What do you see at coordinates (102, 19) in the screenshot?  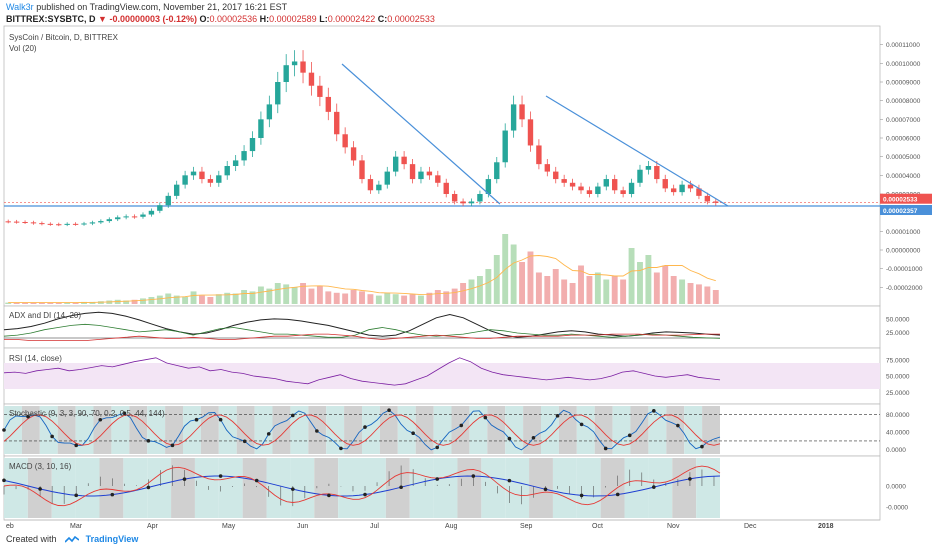 I see `down-arrow-icon: ▼` at bounding box center [102, 19].